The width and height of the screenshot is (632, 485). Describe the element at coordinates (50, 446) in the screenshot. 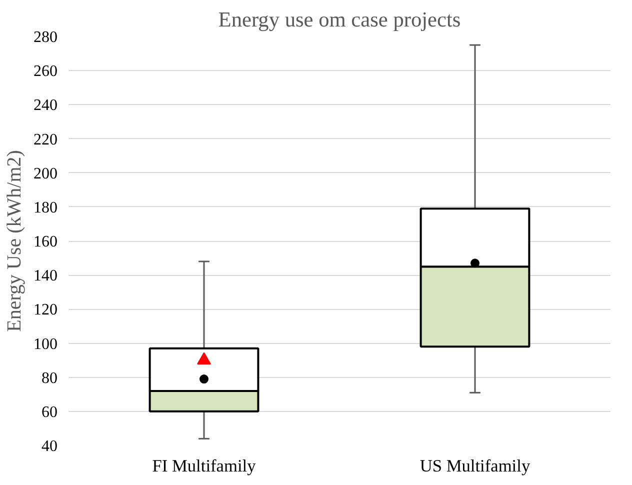

I see `y-tick-label: 40` at that location.